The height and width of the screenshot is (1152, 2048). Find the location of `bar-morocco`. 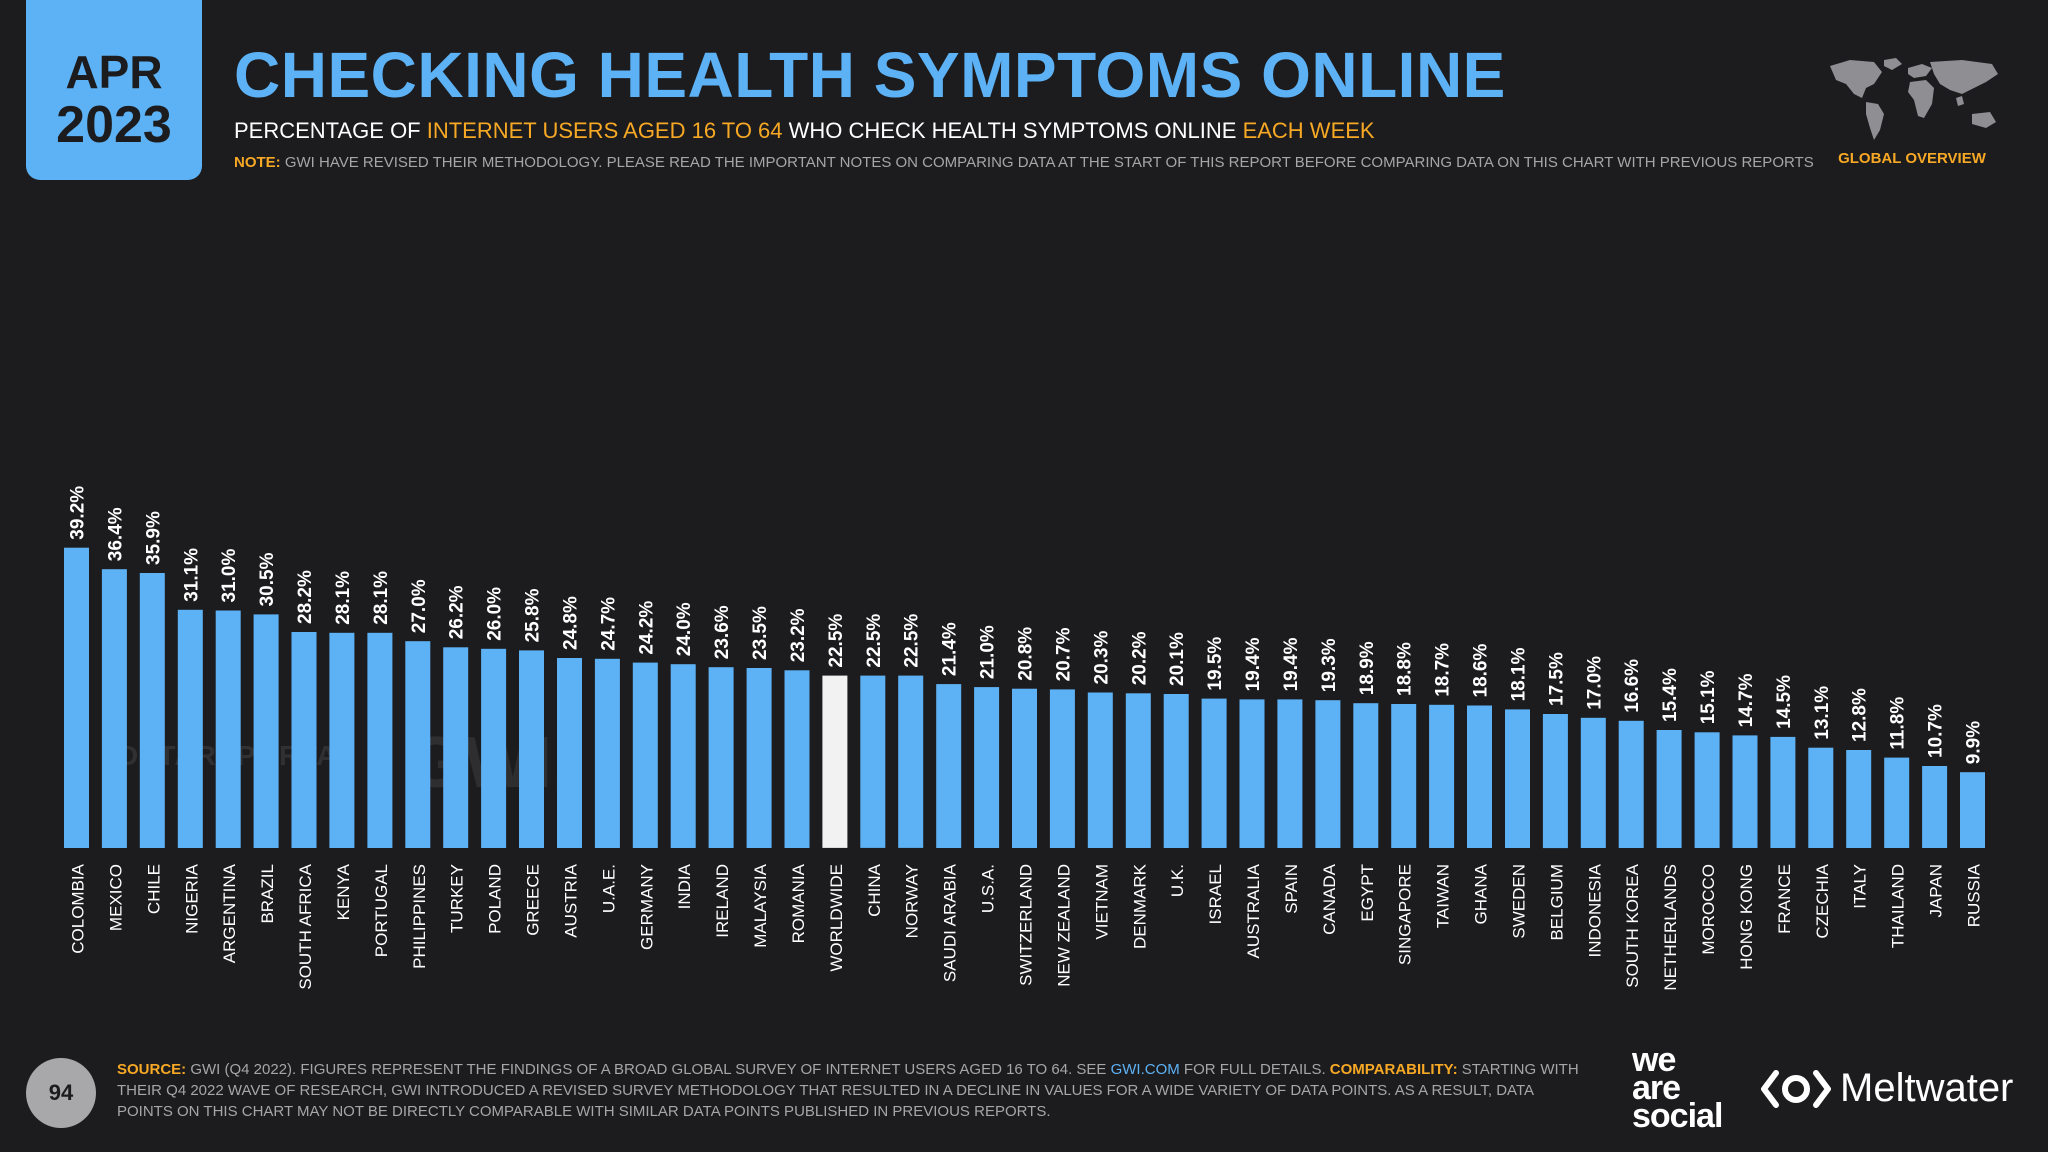

bar-morocco is located at coordinates (1707, 790).